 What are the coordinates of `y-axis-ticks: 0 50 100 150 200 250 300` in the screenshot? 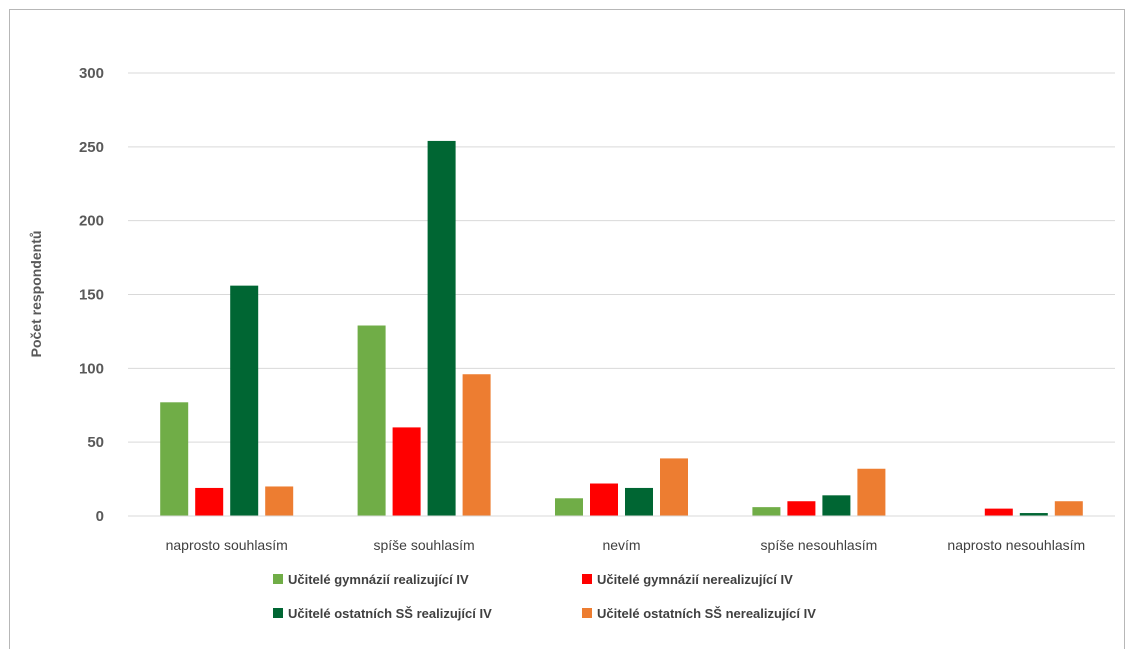 It's located at (91, 295).